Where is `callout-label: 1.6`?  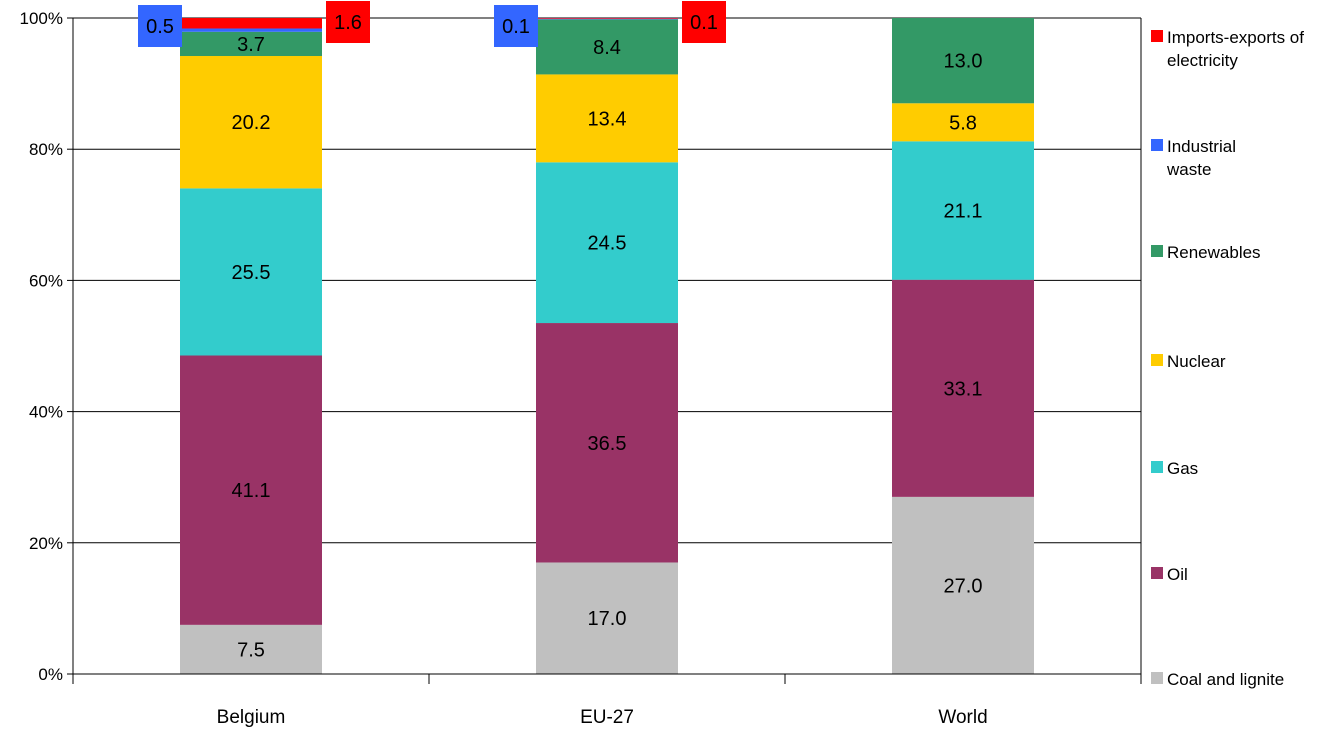
callout-label: 1.6 is located at coordinates (348, 23).